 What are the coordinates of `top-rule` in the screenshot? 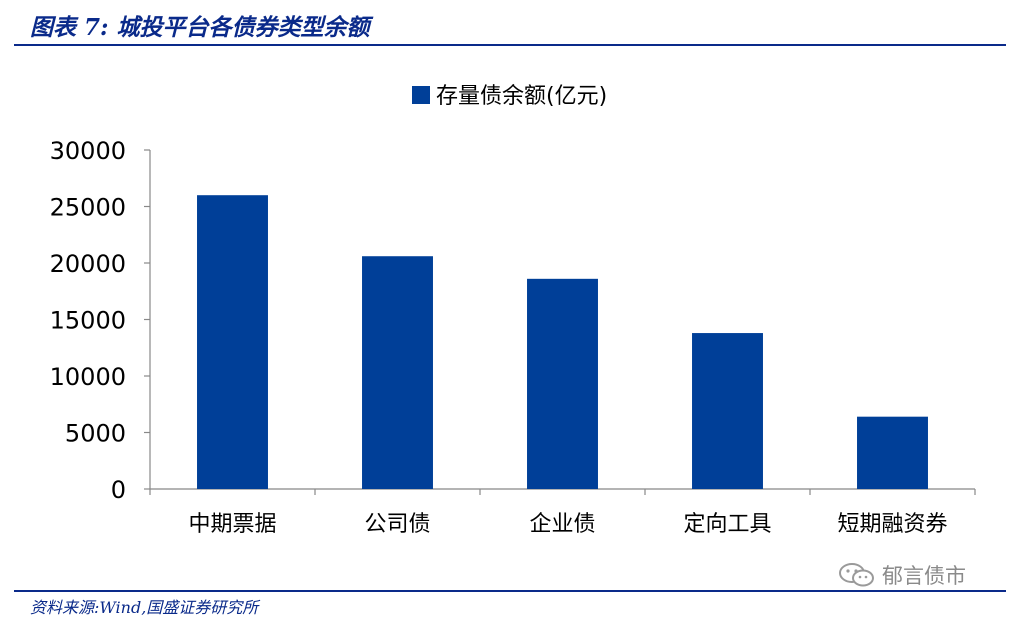 It's located at (510, 45).